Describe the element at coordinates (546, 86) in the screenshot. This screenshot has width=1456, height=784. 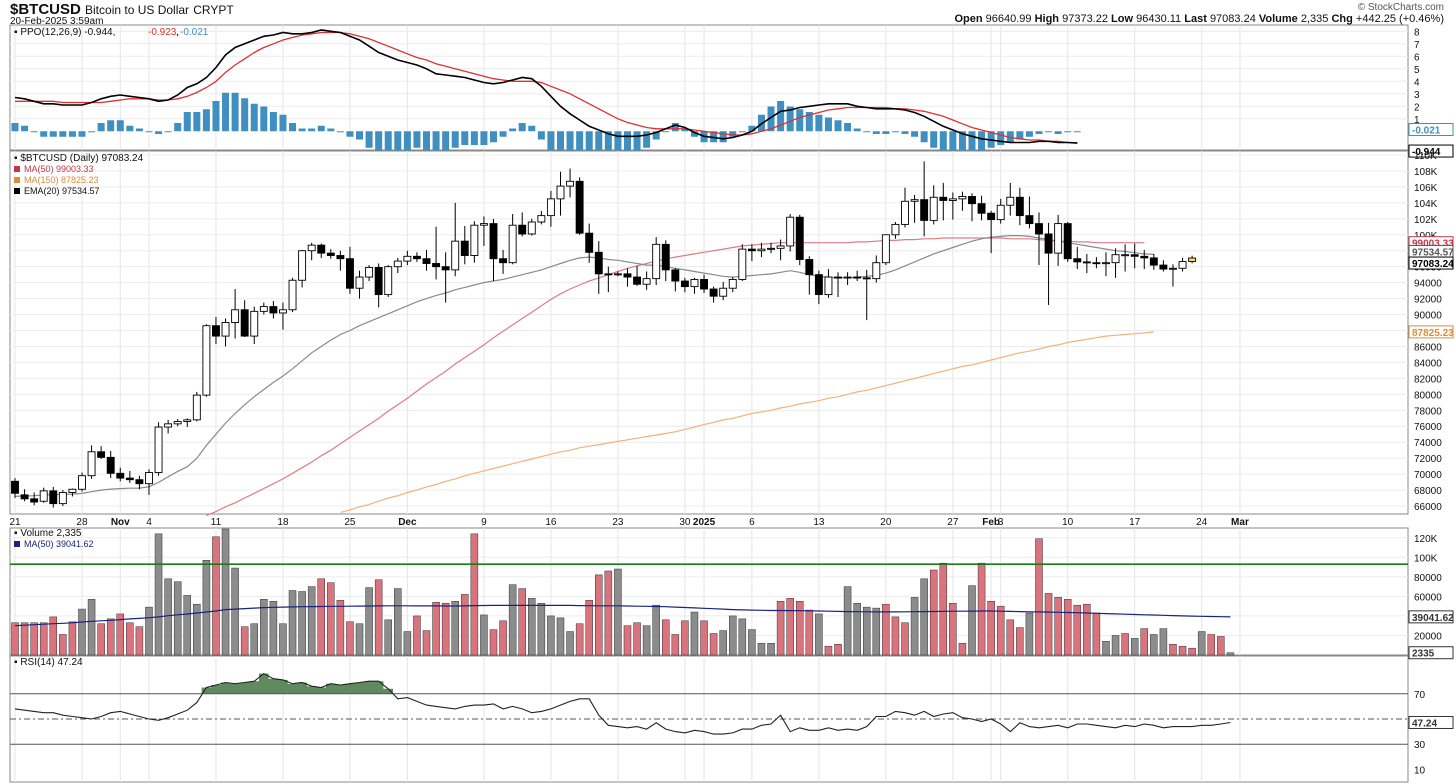
I see `ppo-line` at that location.